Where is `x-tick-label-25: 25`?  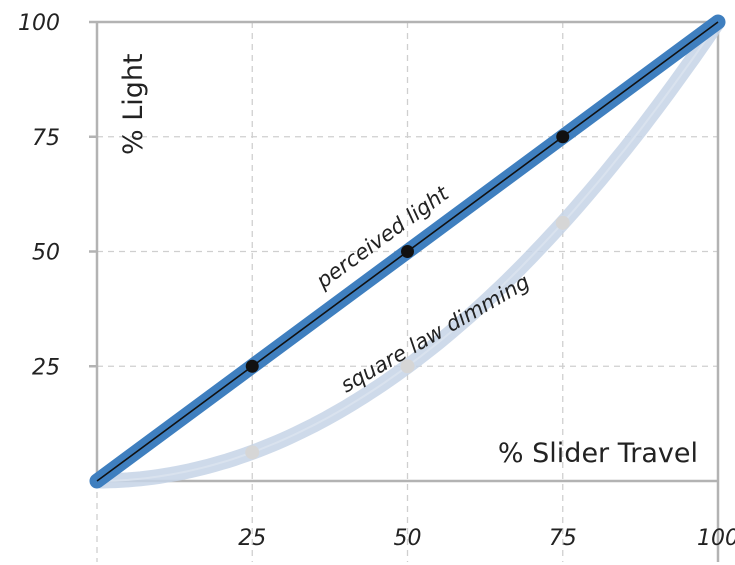 x-tick-label-25: 25 is located at coordinates (252, 538).